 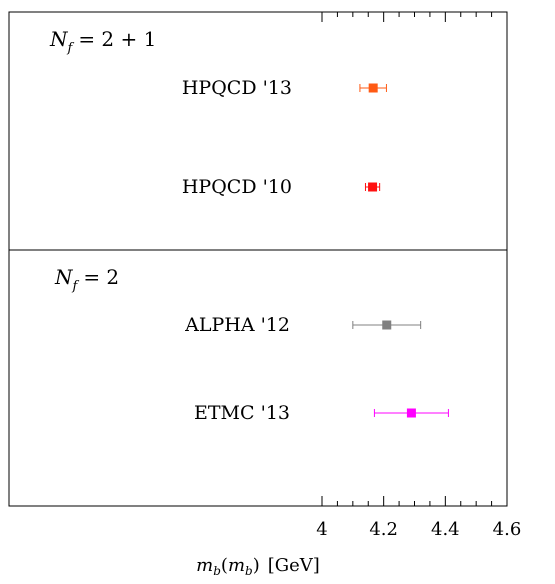 I want to click on x-tick-label: 4.2, so click(x=383, y=529).